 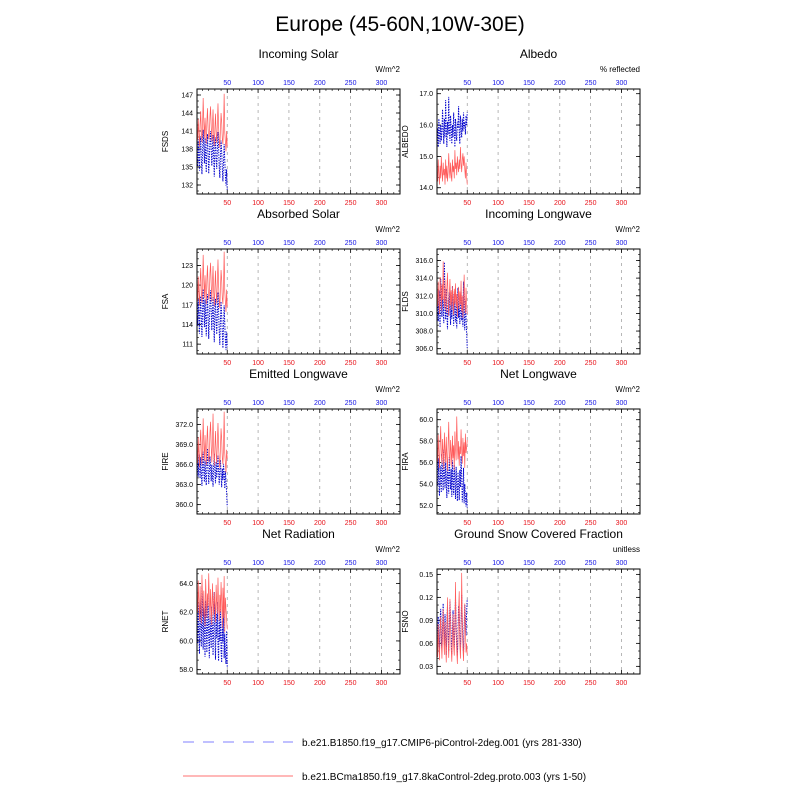 I want to click on panel-title: Absorbed Solar, so click(x=298, y=214).